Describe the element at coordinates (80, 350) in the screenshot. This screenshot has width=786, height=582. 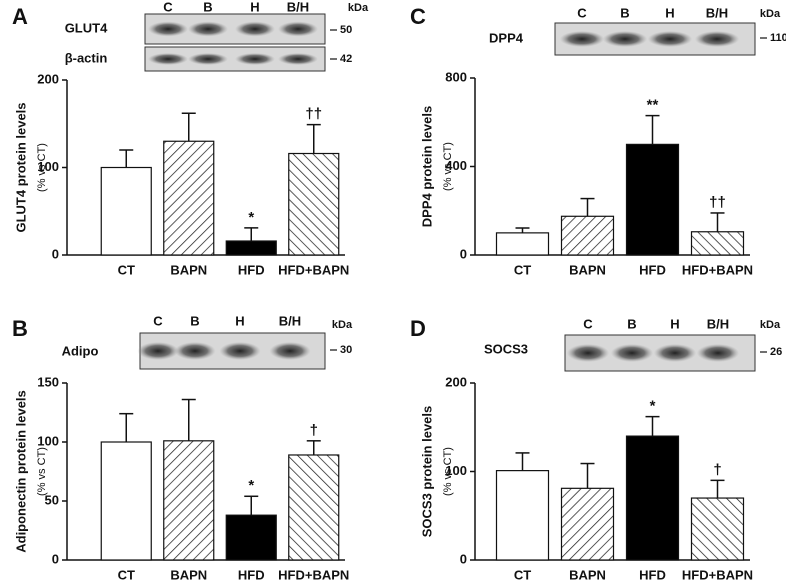
I see `protein-label: Adipo` at that location.